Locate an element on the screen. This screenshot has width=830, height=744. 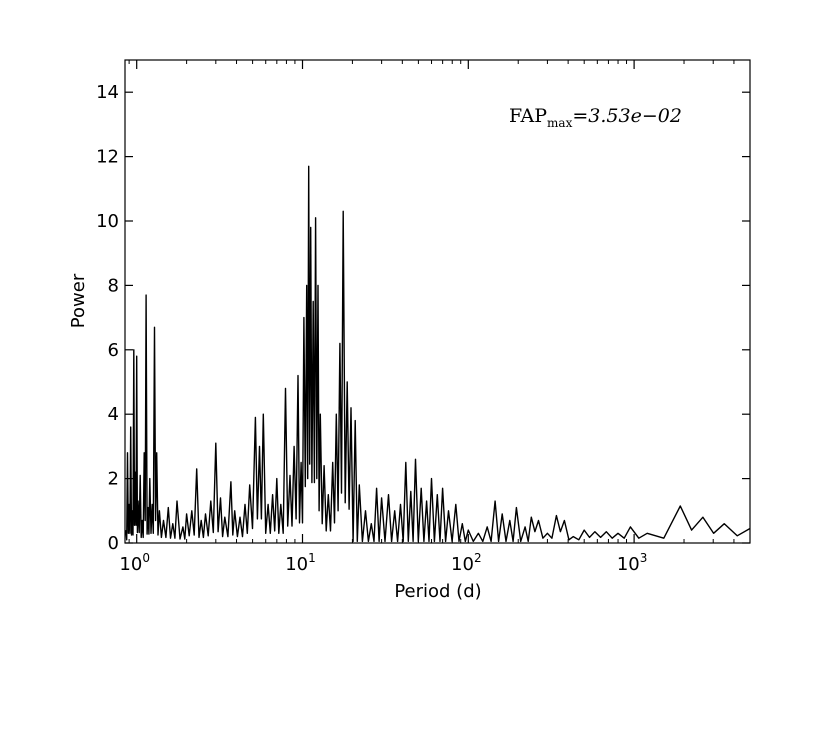
y-tick-label: 6 is located at coordinates (113, 350).